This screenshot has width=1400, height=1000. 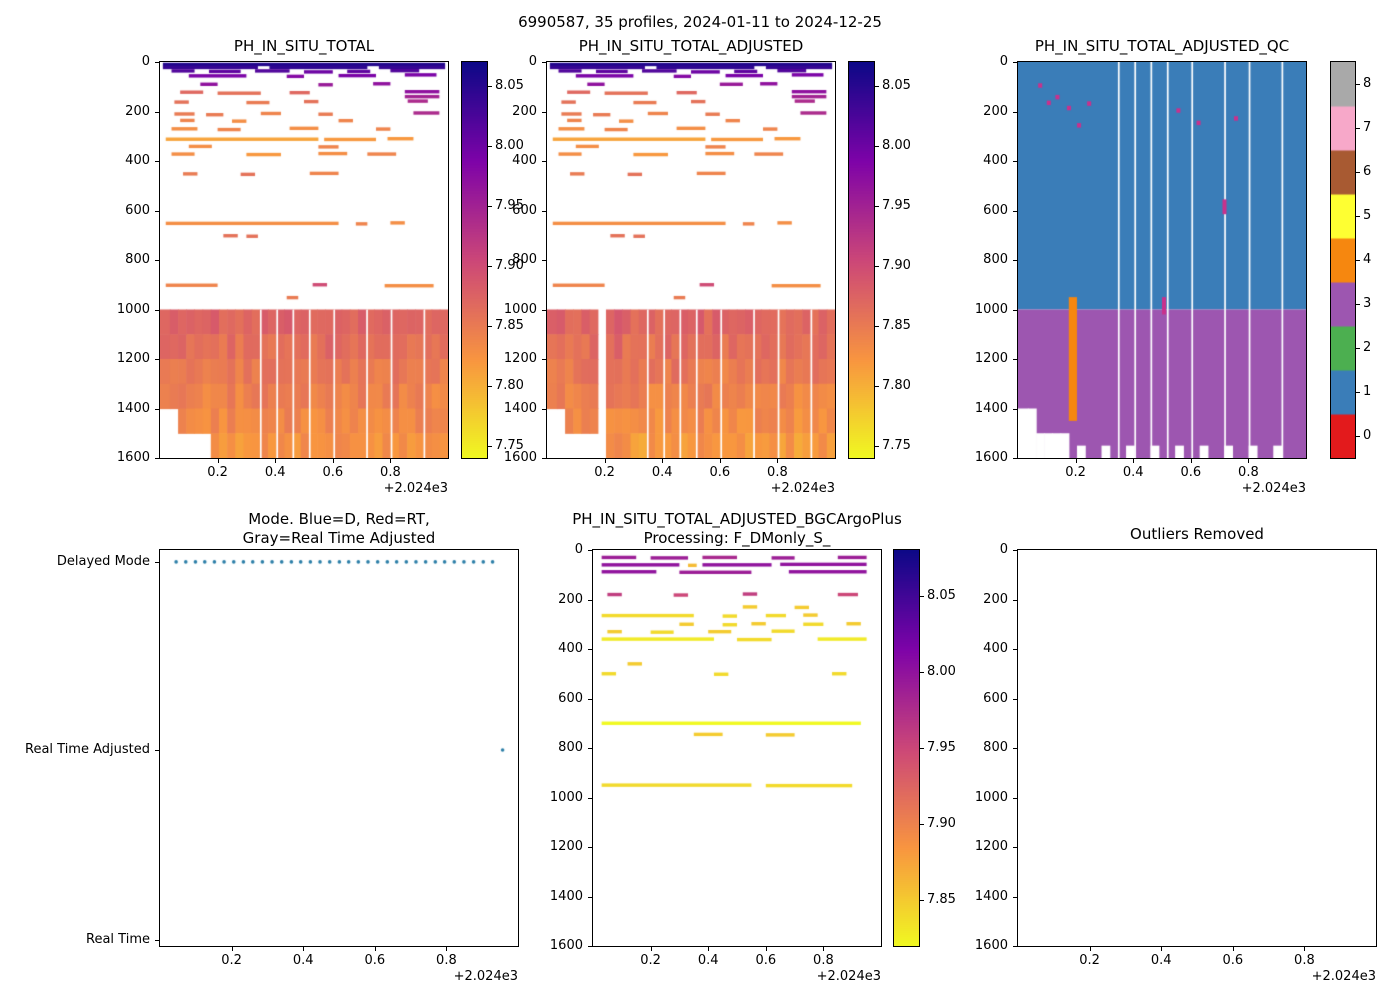 What do you see at coordinates (691, 247) in the screenshot?
I see `panel-ph-in-situ-total-adjusted: PH_IN_SITU_TOTAL_ADJUSTED` at bounding box center [691, 247].